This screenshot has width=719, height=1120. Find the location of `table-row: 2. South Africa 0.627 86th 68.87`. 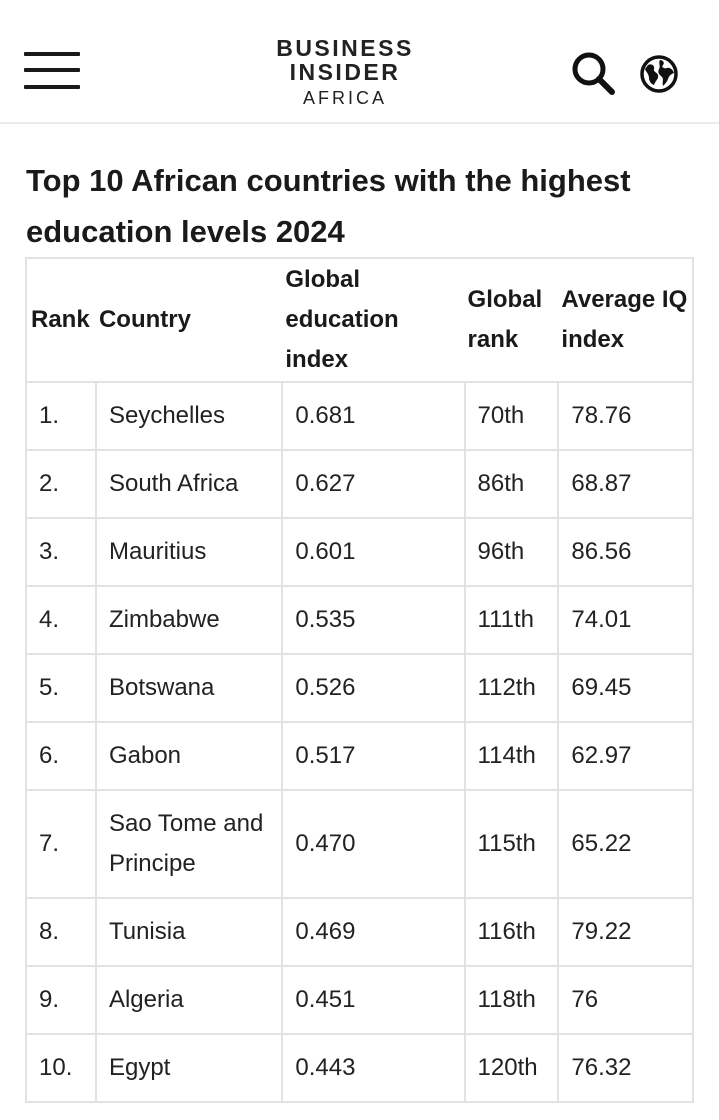

table-row: 2. South Africa 0.627 86th 68.87 is located at coordinates (359, 484).